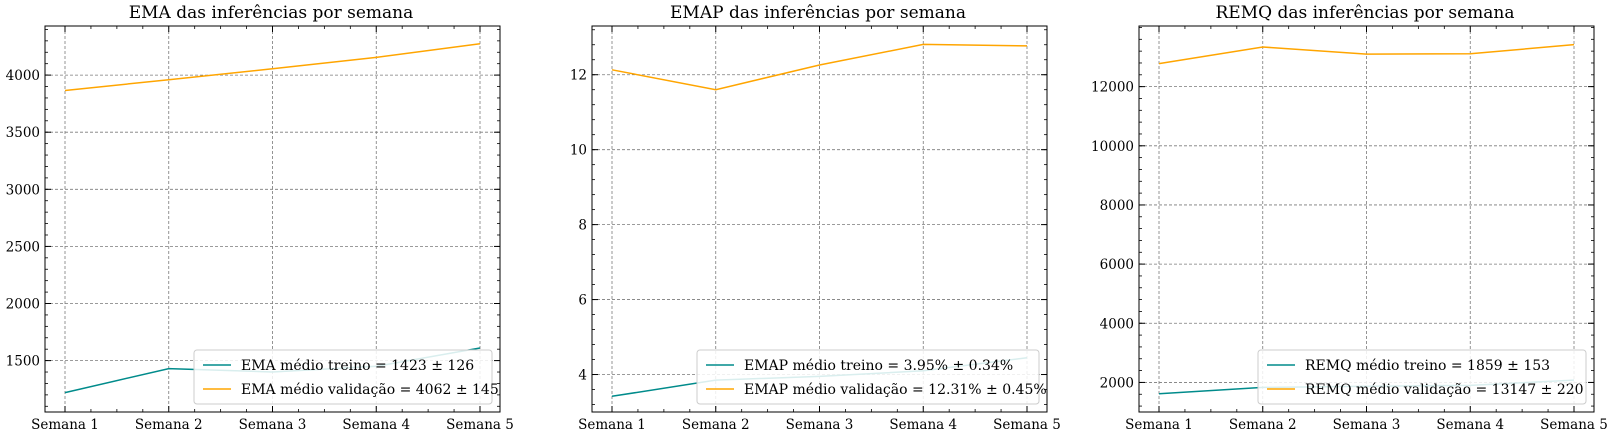 This screenshot has width=1614, height=435. Describe the element at coordinates (1117, 265) in the screenshot. I see `y-tick-label: 6000` at that location.